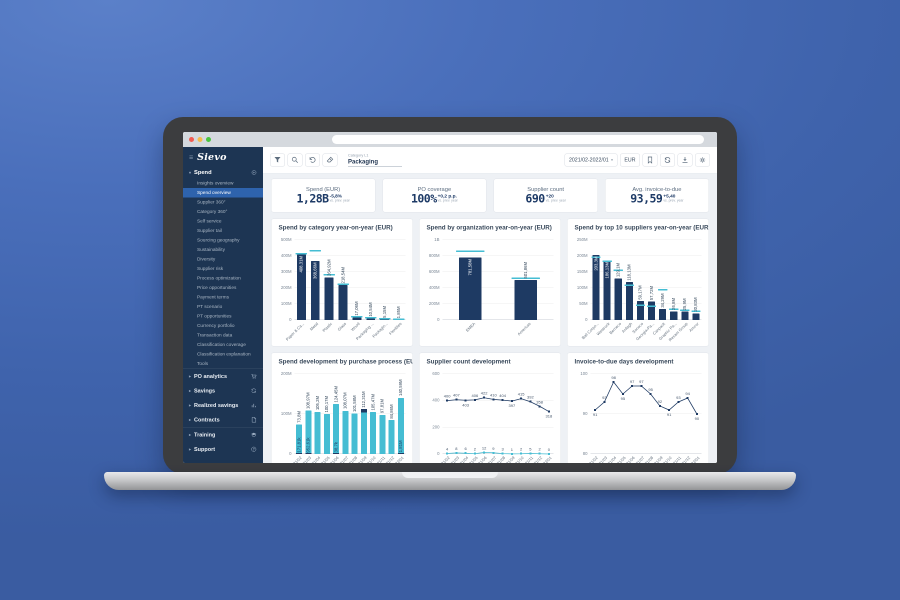 The image size is (900, 600). I want to click on kpi-card-po-coverage: PO coverage 100% +0,2 p.p. vs. prev. year, so click(434, 195).